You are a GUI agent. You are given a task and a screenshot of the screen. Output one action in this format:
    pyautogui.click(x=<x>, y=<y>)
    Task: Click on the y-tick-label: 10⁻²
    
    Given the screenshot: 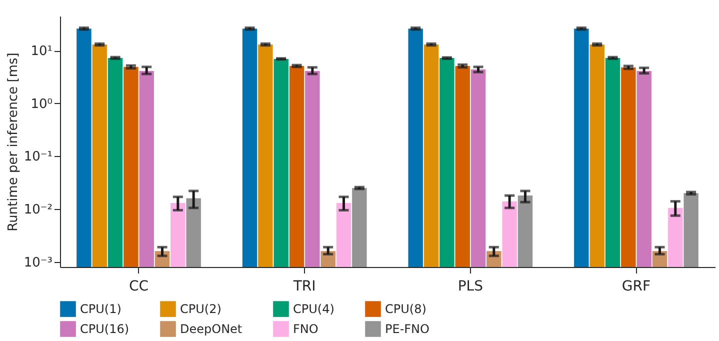 What is the action you would take?
    pyautogui.click(x=38, y=210)
    